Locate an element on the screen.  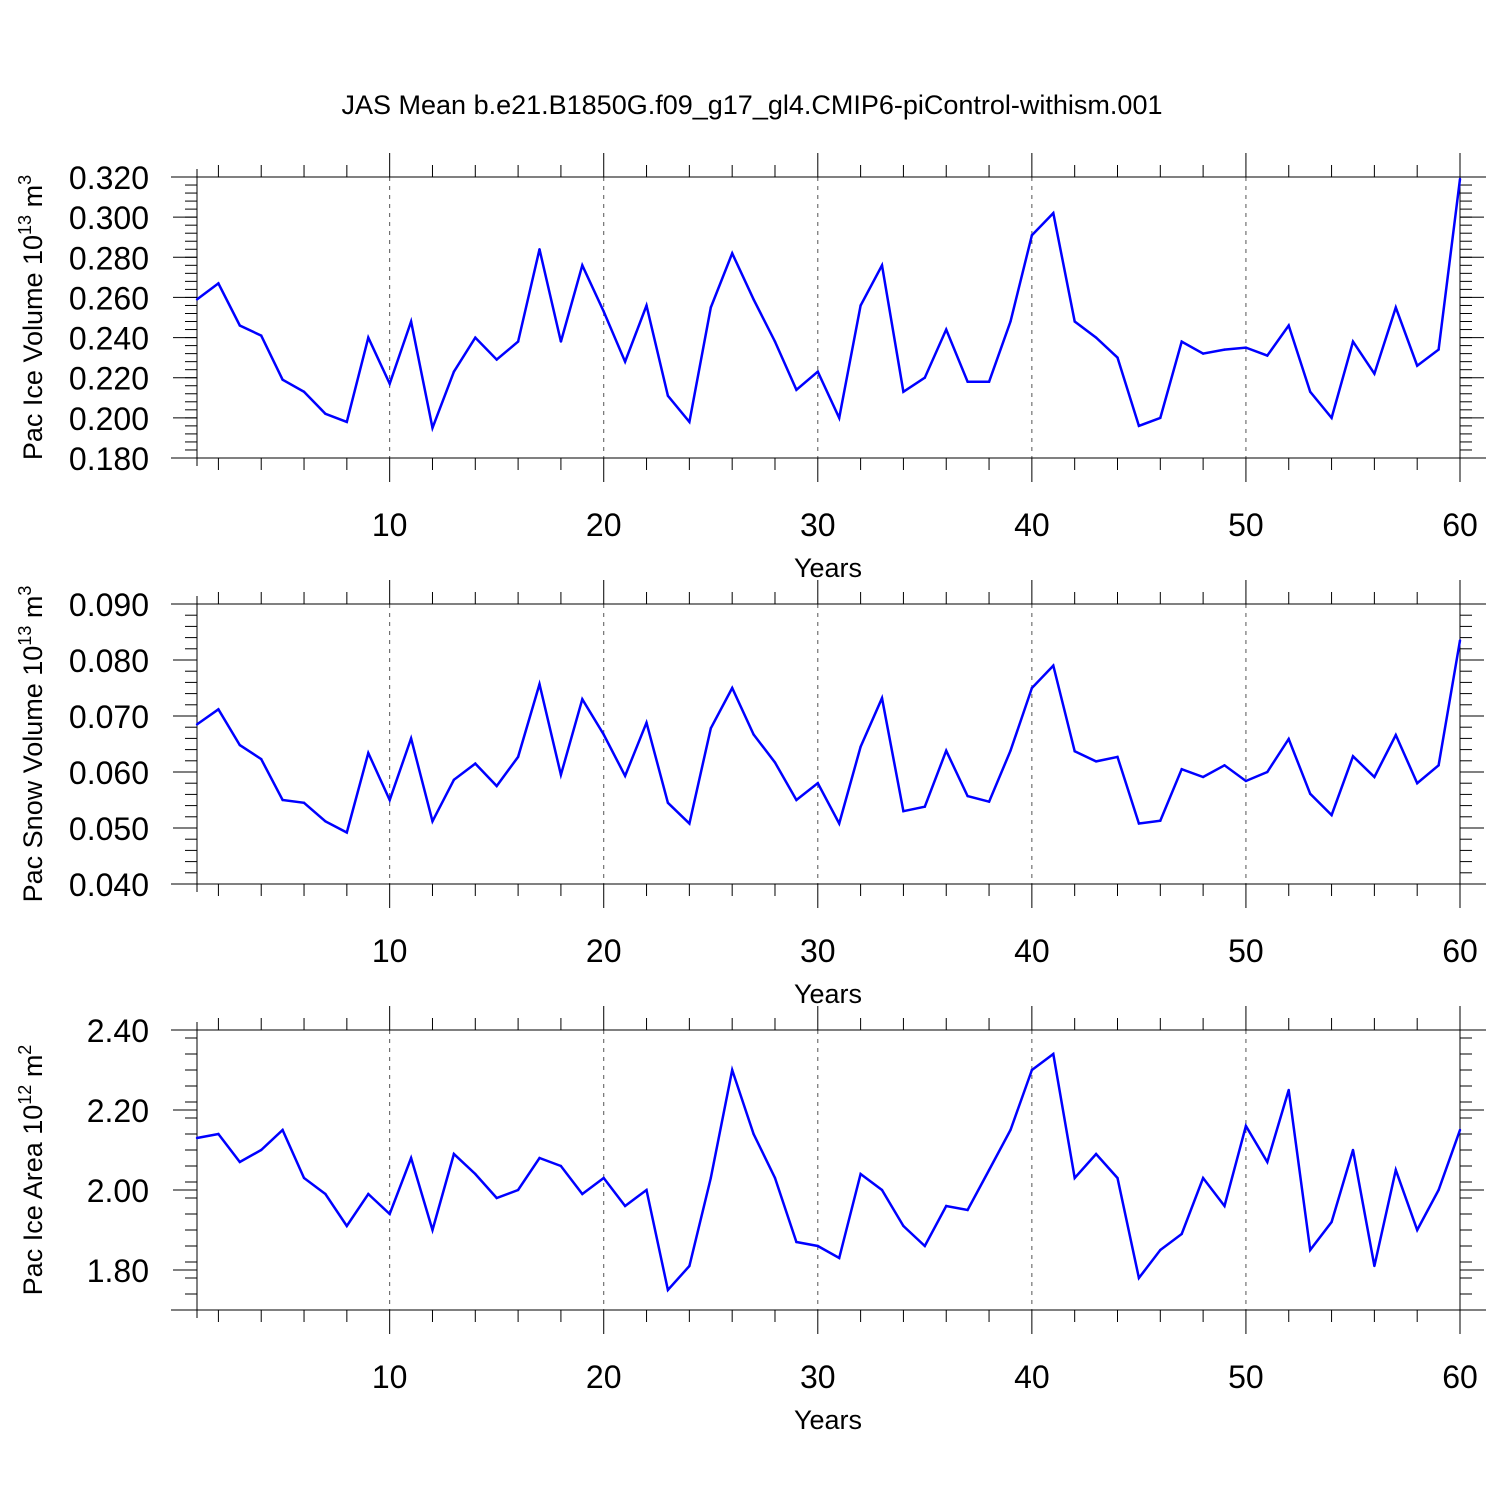
y-tick-label: 0.050 is located at coordinates (109, 829).